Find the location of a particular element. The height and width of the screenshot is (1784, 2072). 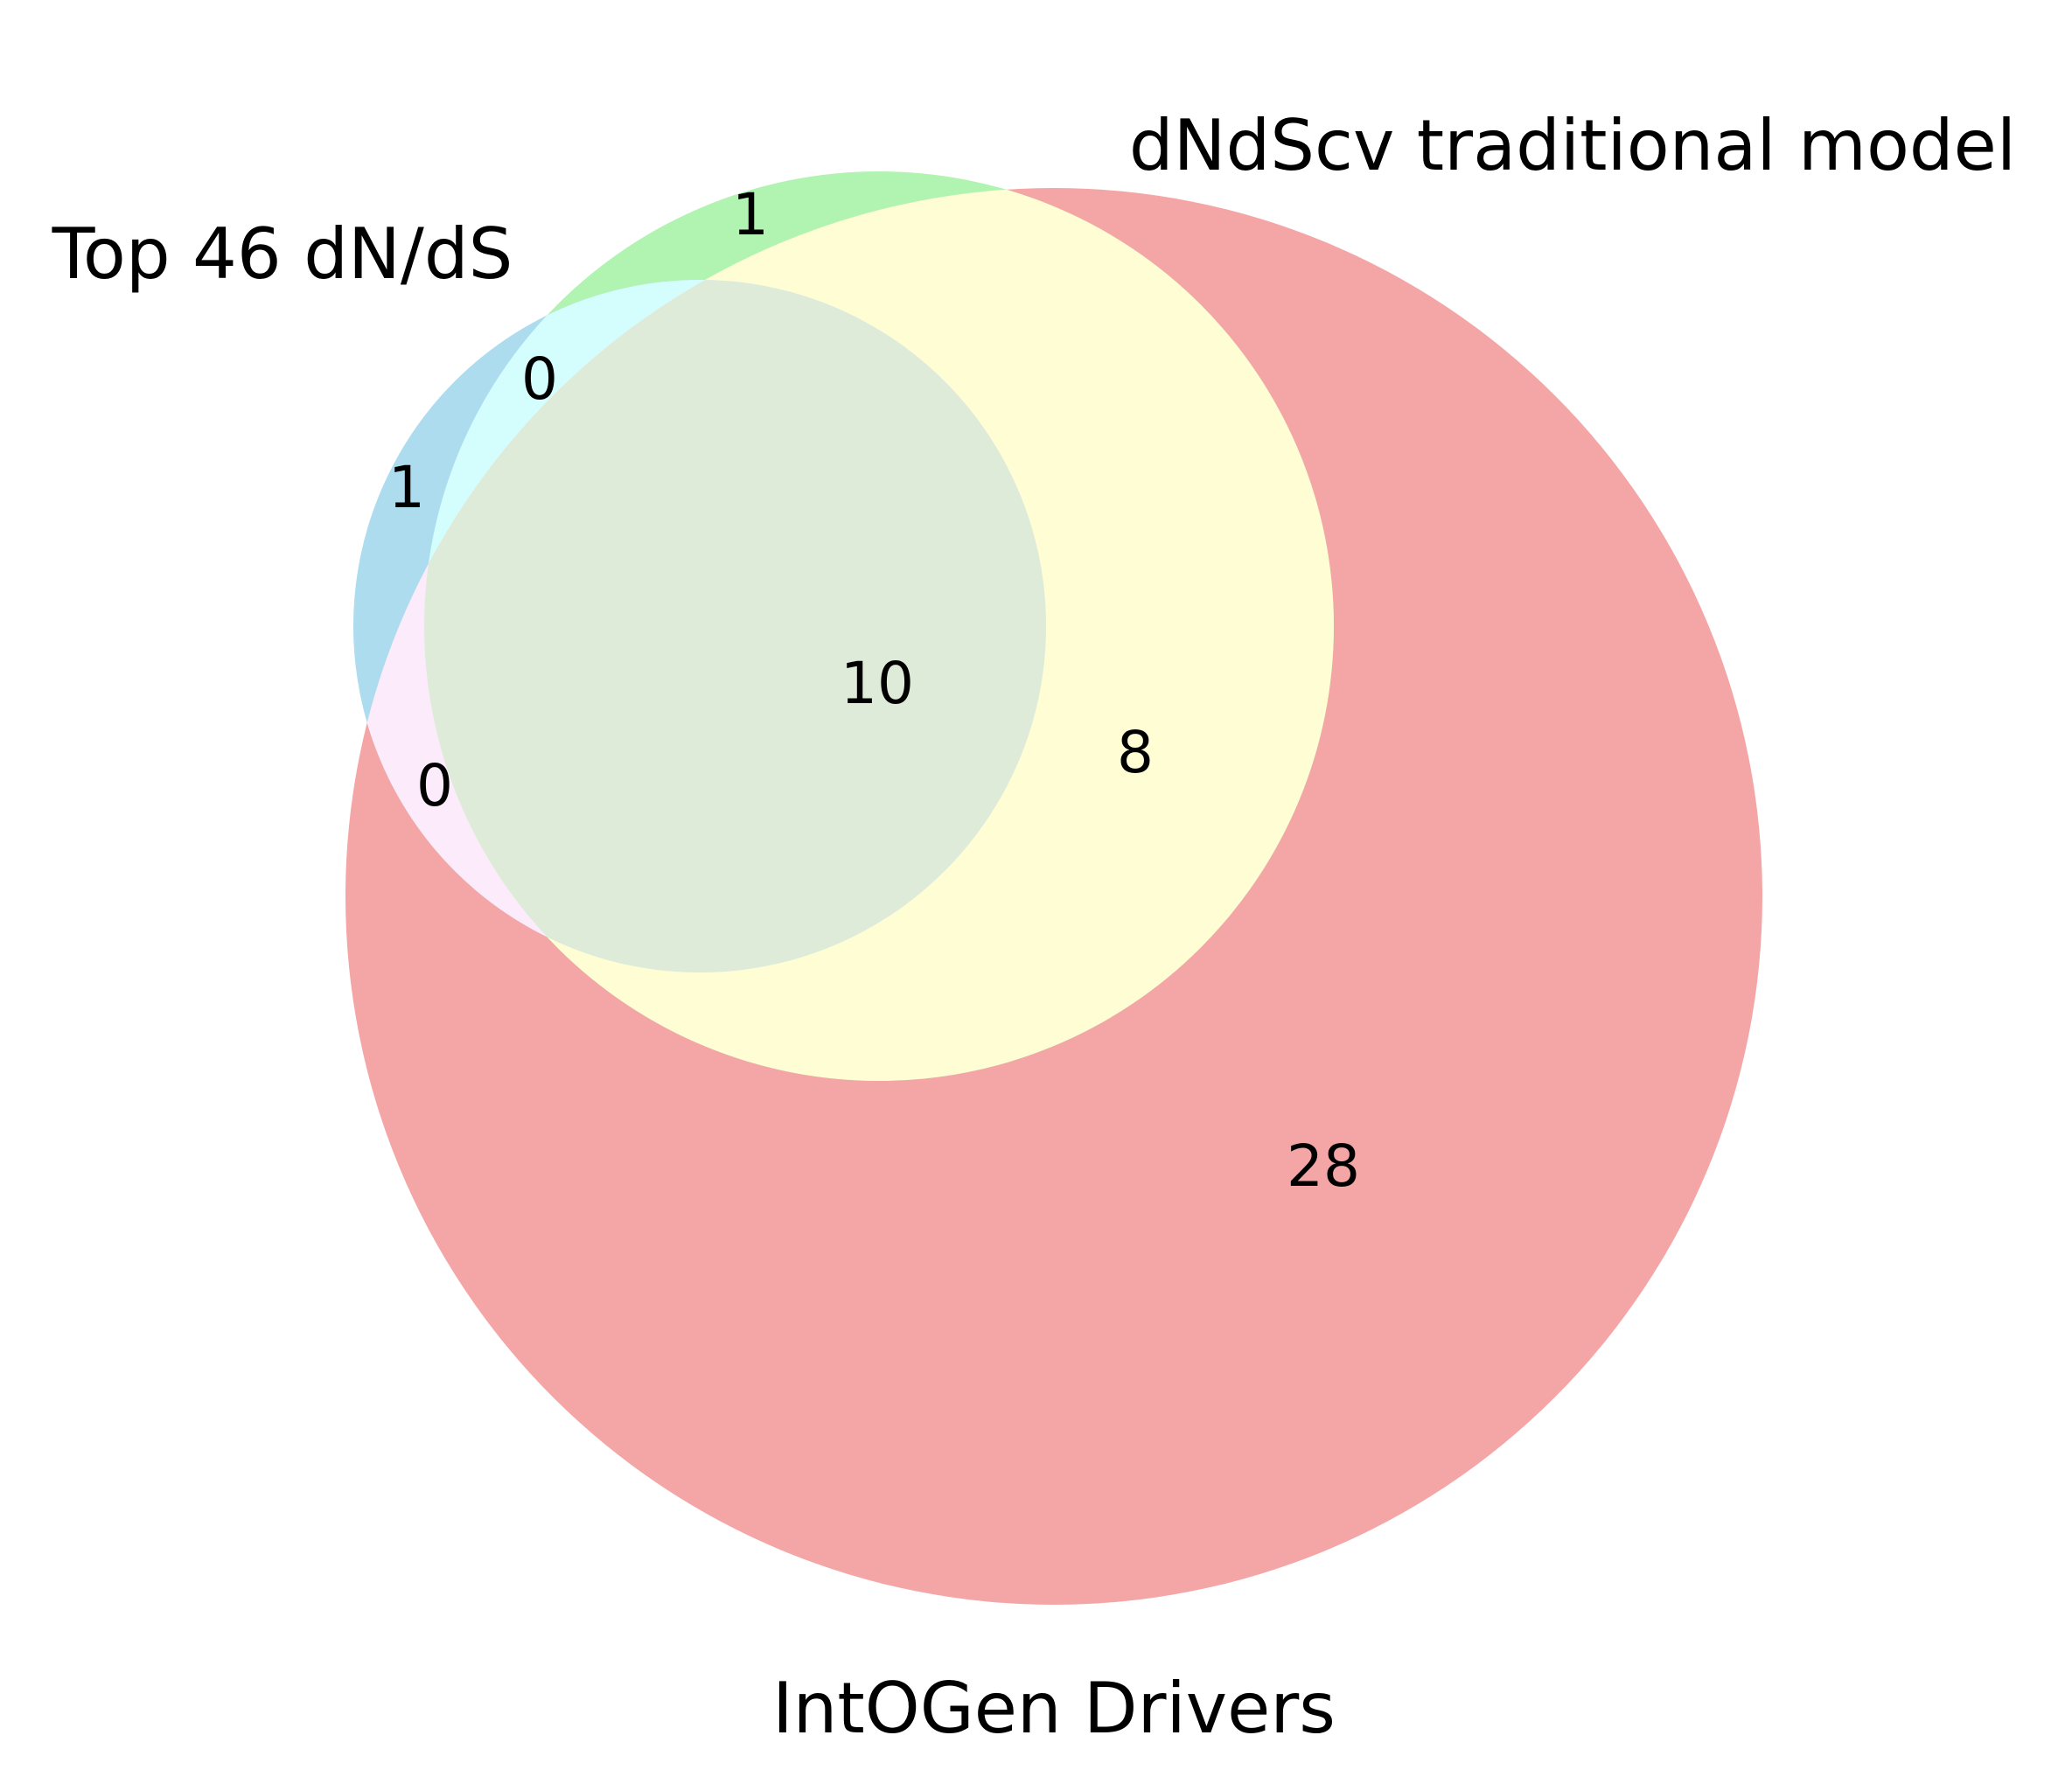

top46-set-label: Top 46 dN/dS is located at coordinates (282, 254).